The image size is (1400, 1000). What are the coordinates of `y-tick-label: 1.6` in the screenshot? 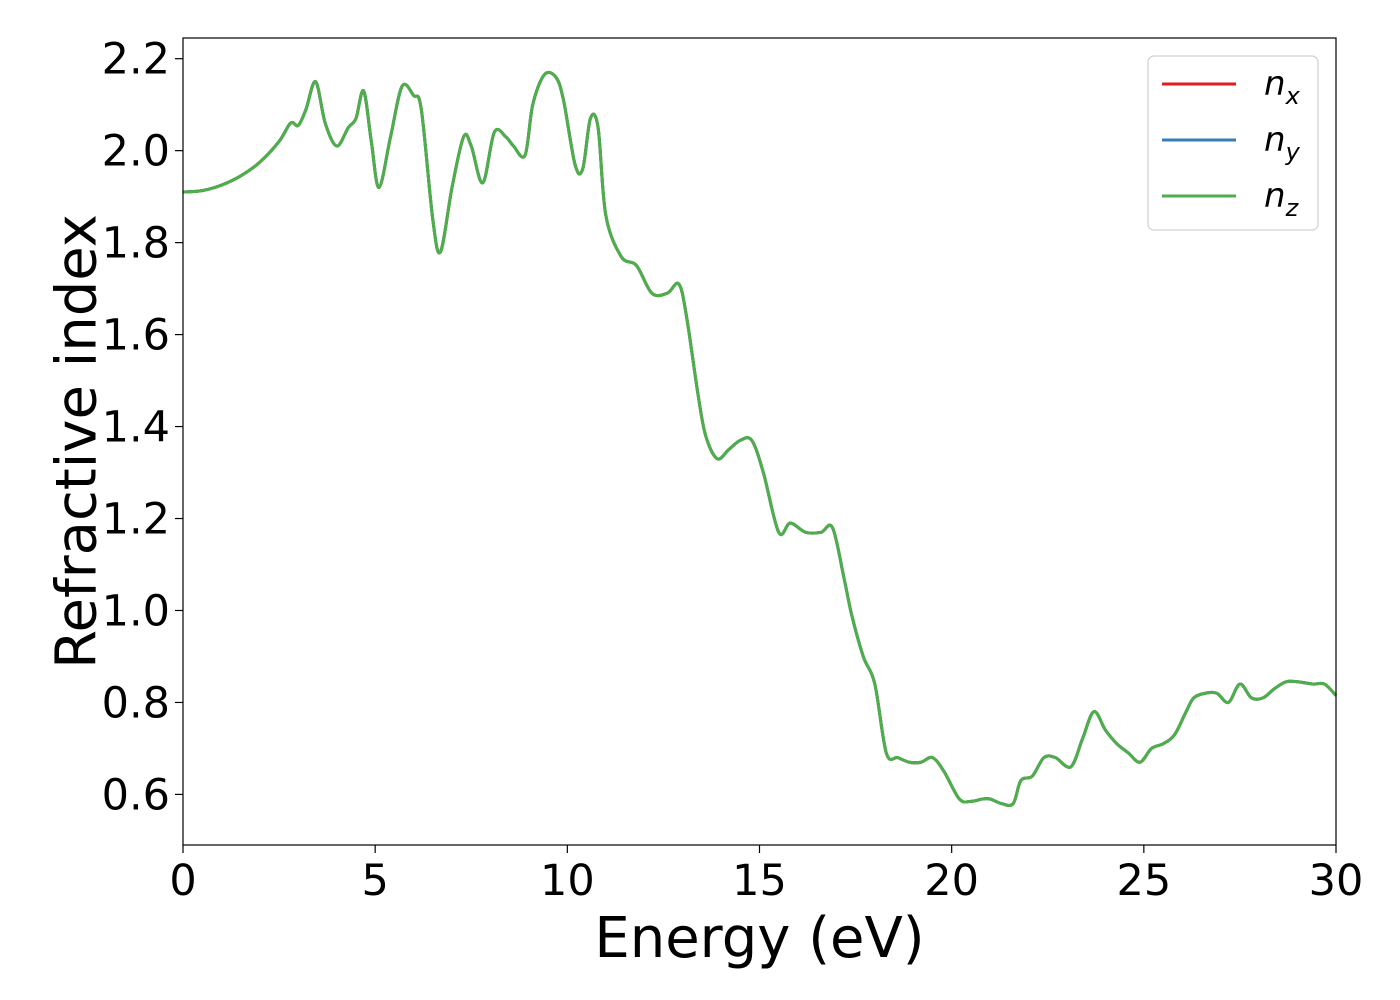 It's located at (136, 336).